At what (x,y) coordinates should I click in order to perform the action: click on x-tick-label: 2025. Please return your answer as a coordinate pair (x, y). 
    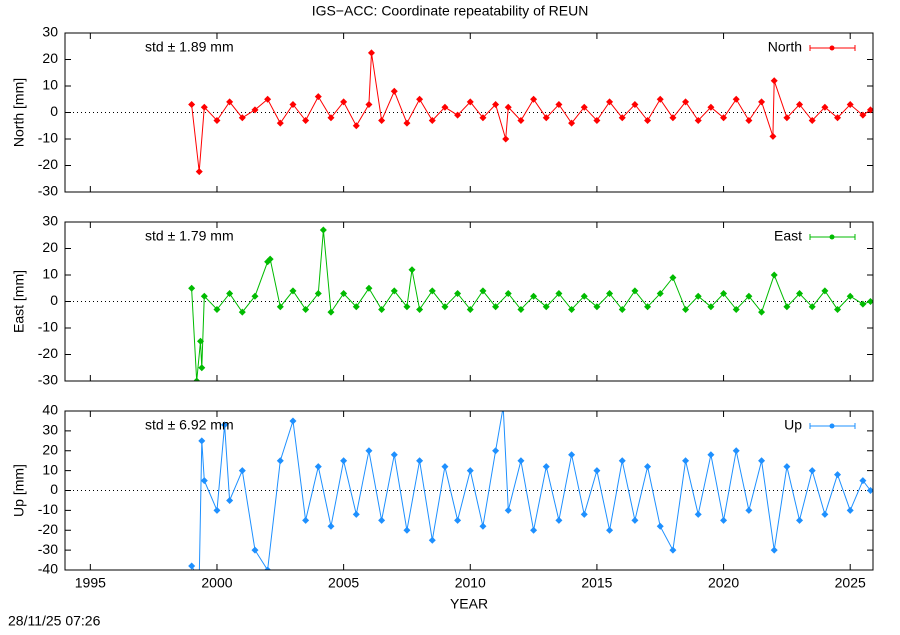
    Looking at the image, I should click on (850, 583).